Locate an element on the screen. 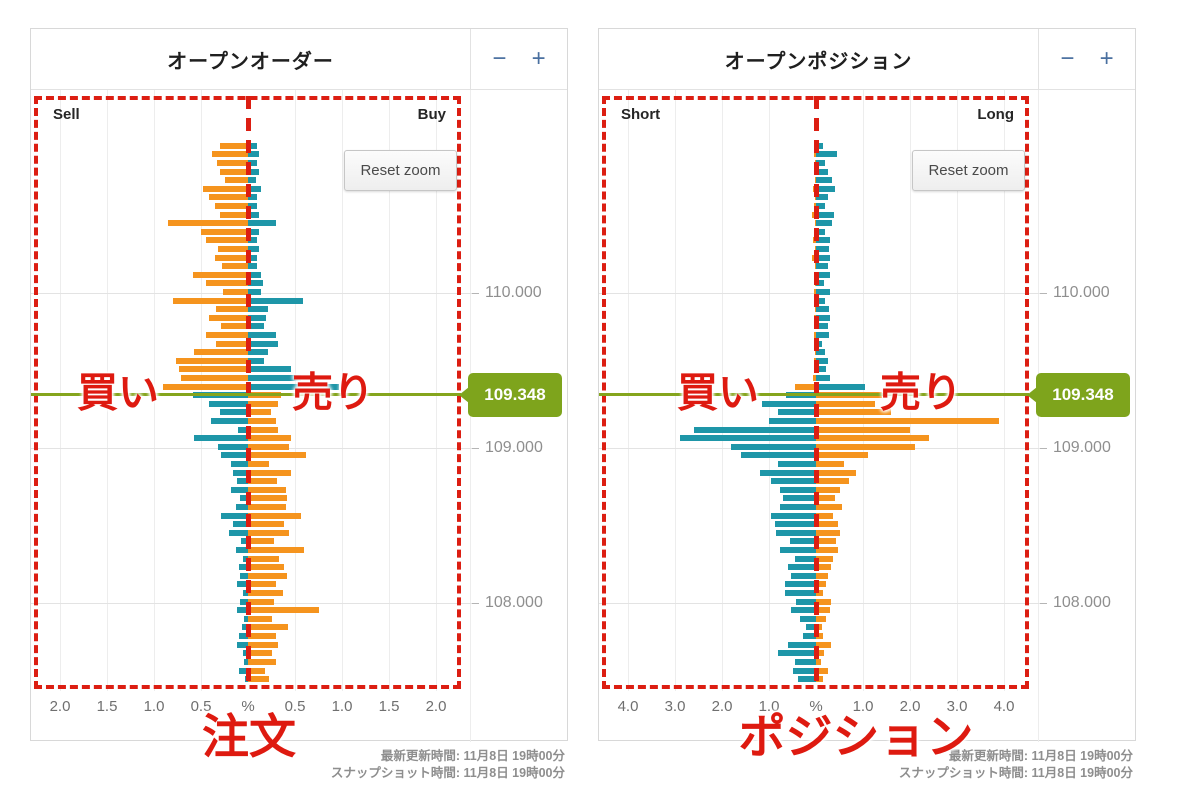  snapshot-time: スナップショット時間: 11月8日 19時00分 is located at coordinates (1015, 773).